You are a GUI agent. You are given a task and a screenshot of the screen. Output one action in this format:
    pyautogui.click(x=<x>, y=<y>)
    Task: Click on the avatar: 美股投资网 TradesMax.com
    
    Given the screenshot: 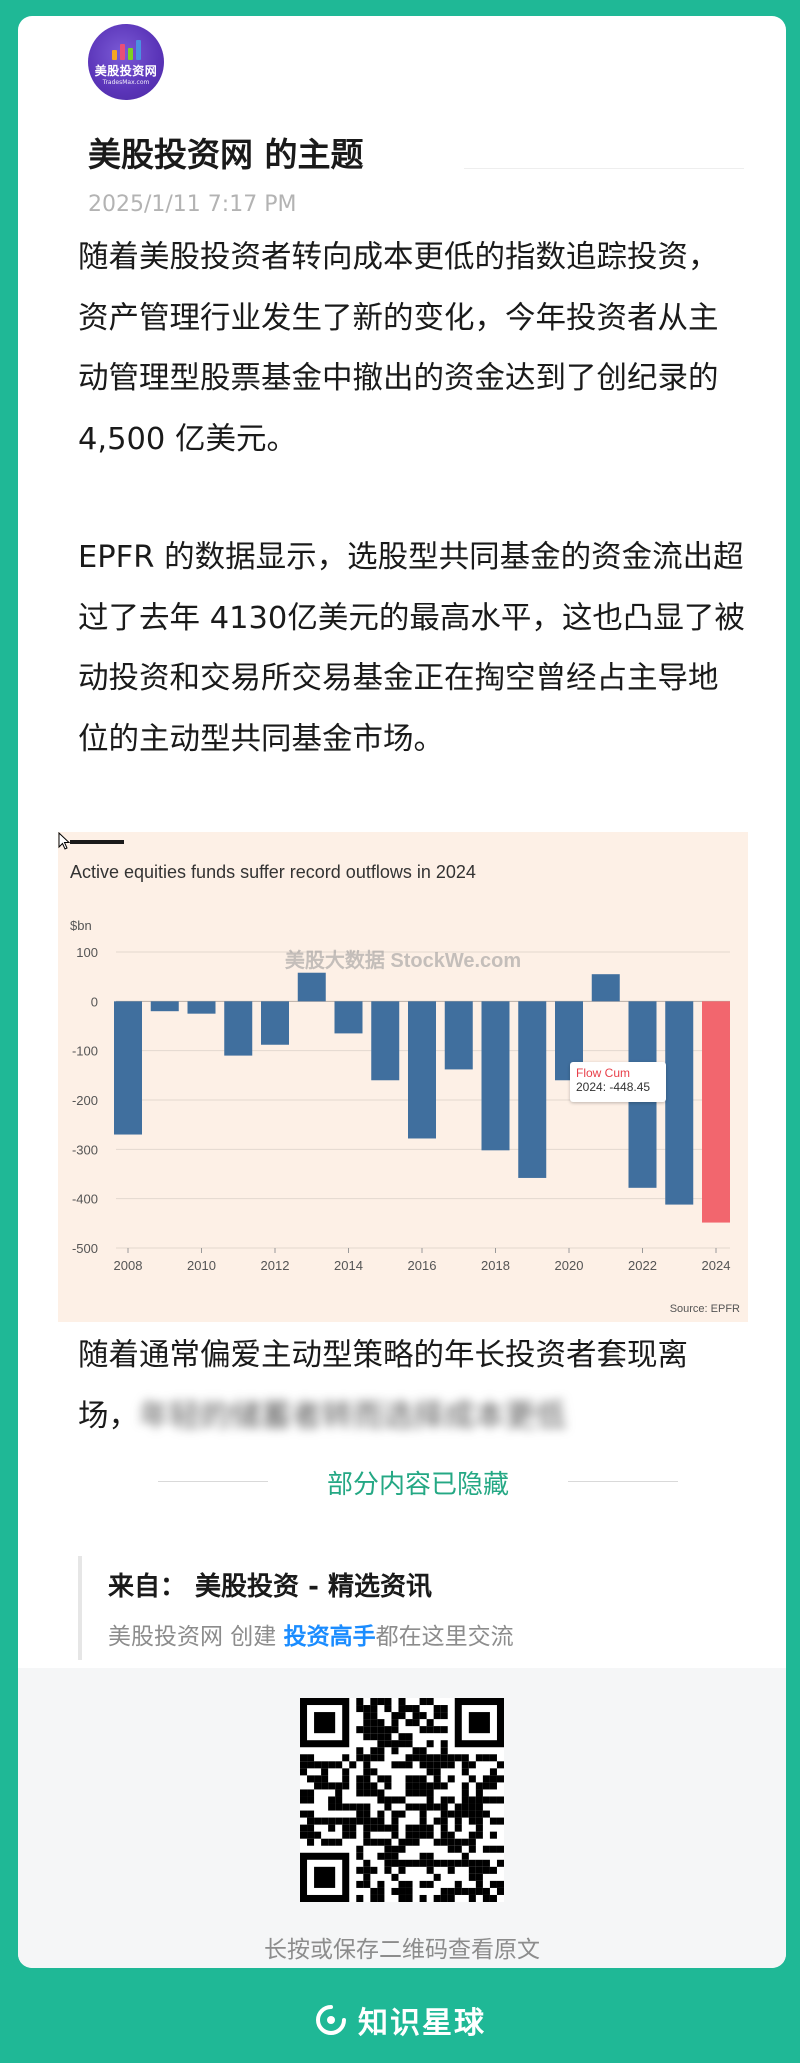 What is the action you would take?
    pyautogui.click(x=126, y=62)
    